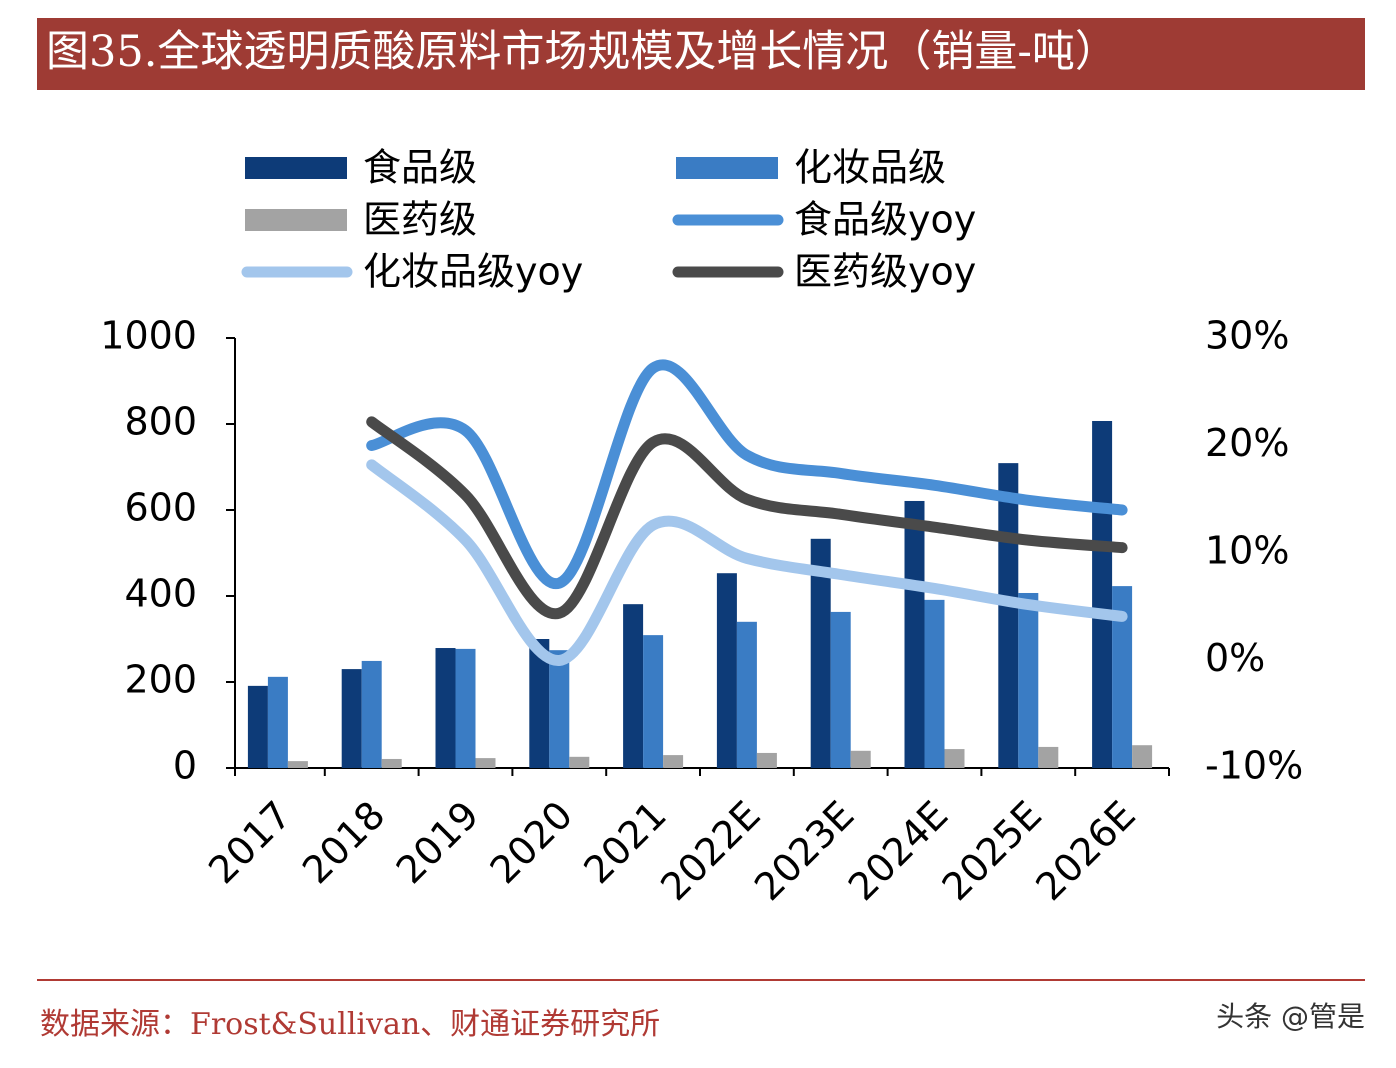 Image resolution: width=1396 pixels, height=1068 pixels. What do you see at coordinates (1290, 1016) in the screenshot?
I see `watermark: 头条 @管是` at bounding box center [1290, 1016].